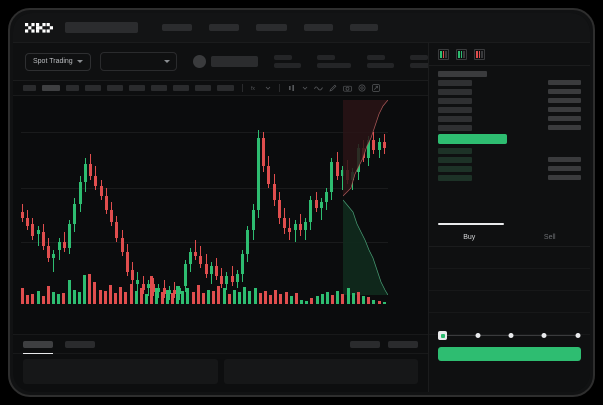  I want to click on bottom-panels, so click(220, 373).